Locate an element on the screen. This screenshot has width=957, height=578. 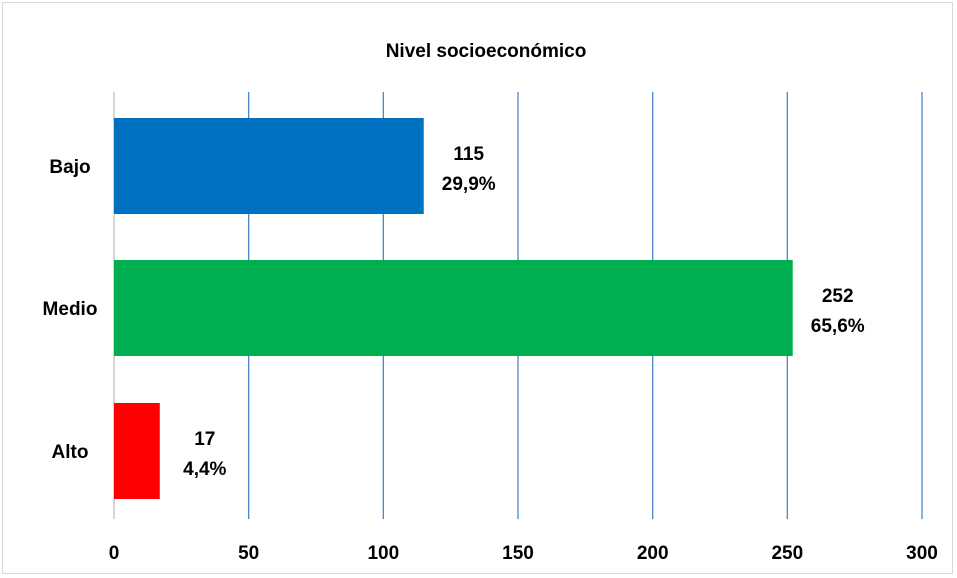
category-axis: Bajo Medio Alto is located at coordinates (70, 310).